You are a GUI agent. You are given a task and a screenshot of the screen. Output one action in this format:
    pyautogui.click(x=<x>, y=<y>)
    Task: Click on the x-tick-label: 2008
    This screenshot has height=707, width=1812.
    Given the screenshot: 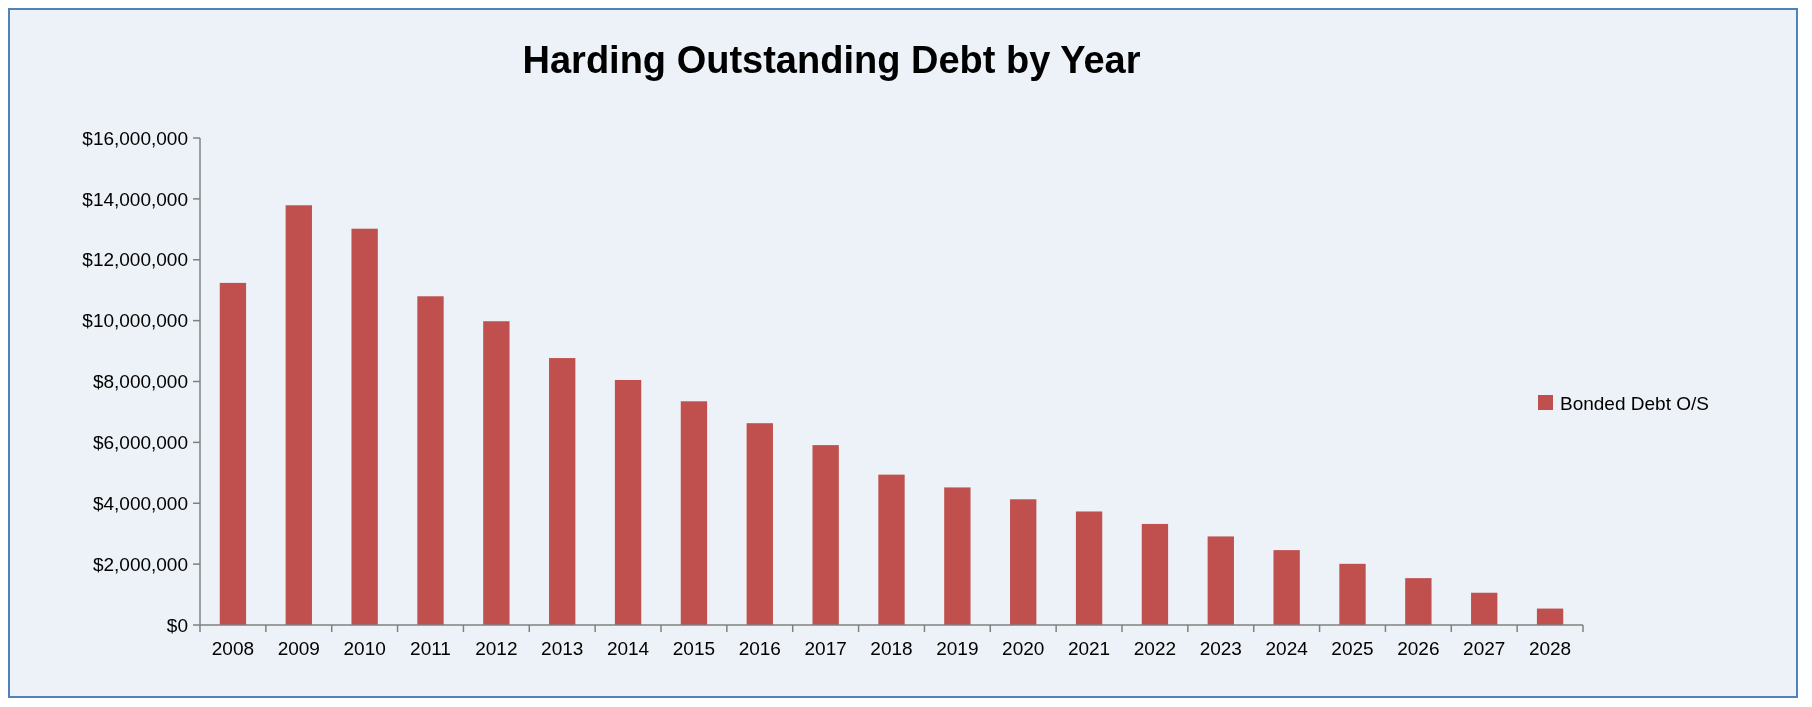 What is the action you would take?
    pyautogui.click(x=233, y=648)
    